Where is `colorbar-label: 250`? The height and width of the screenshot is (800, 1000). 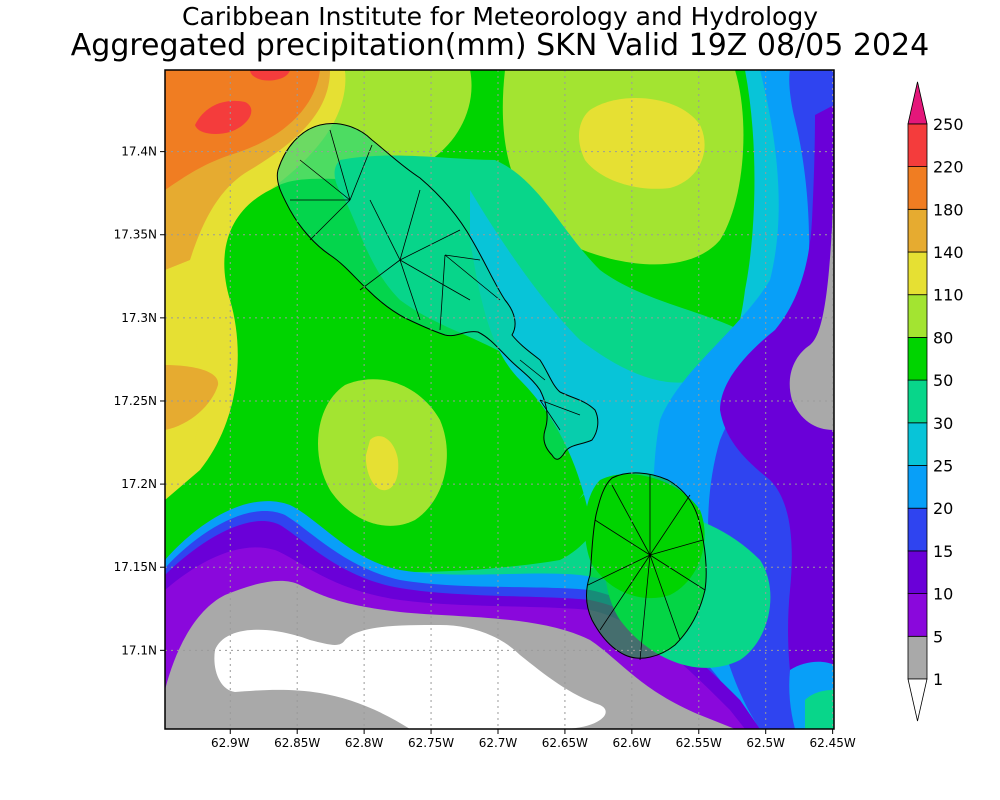 colorbar-label: 250 is located at coordinates (948, 124).